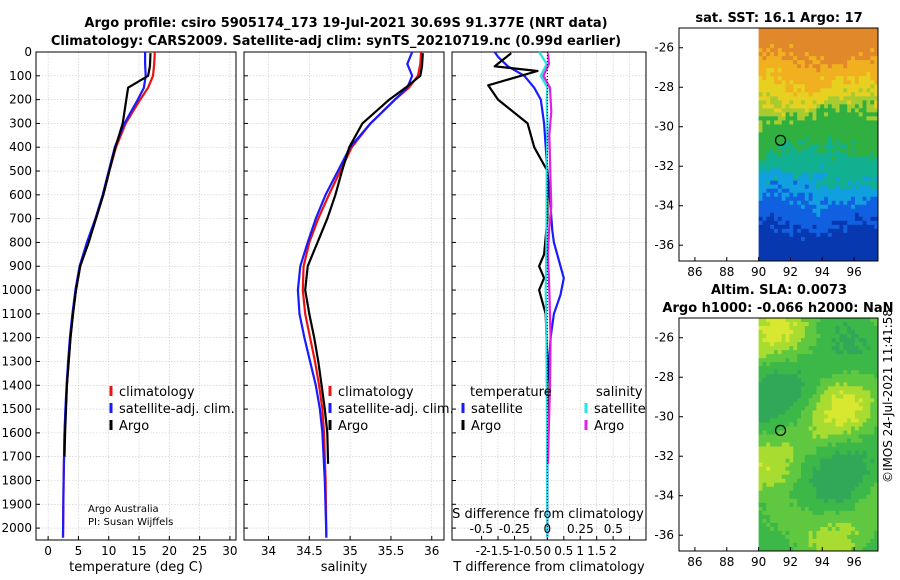  What do you see at coordinates (780, 140) in the screenshot?
I see `argo-float-marker` at bounding box center [780, 140].